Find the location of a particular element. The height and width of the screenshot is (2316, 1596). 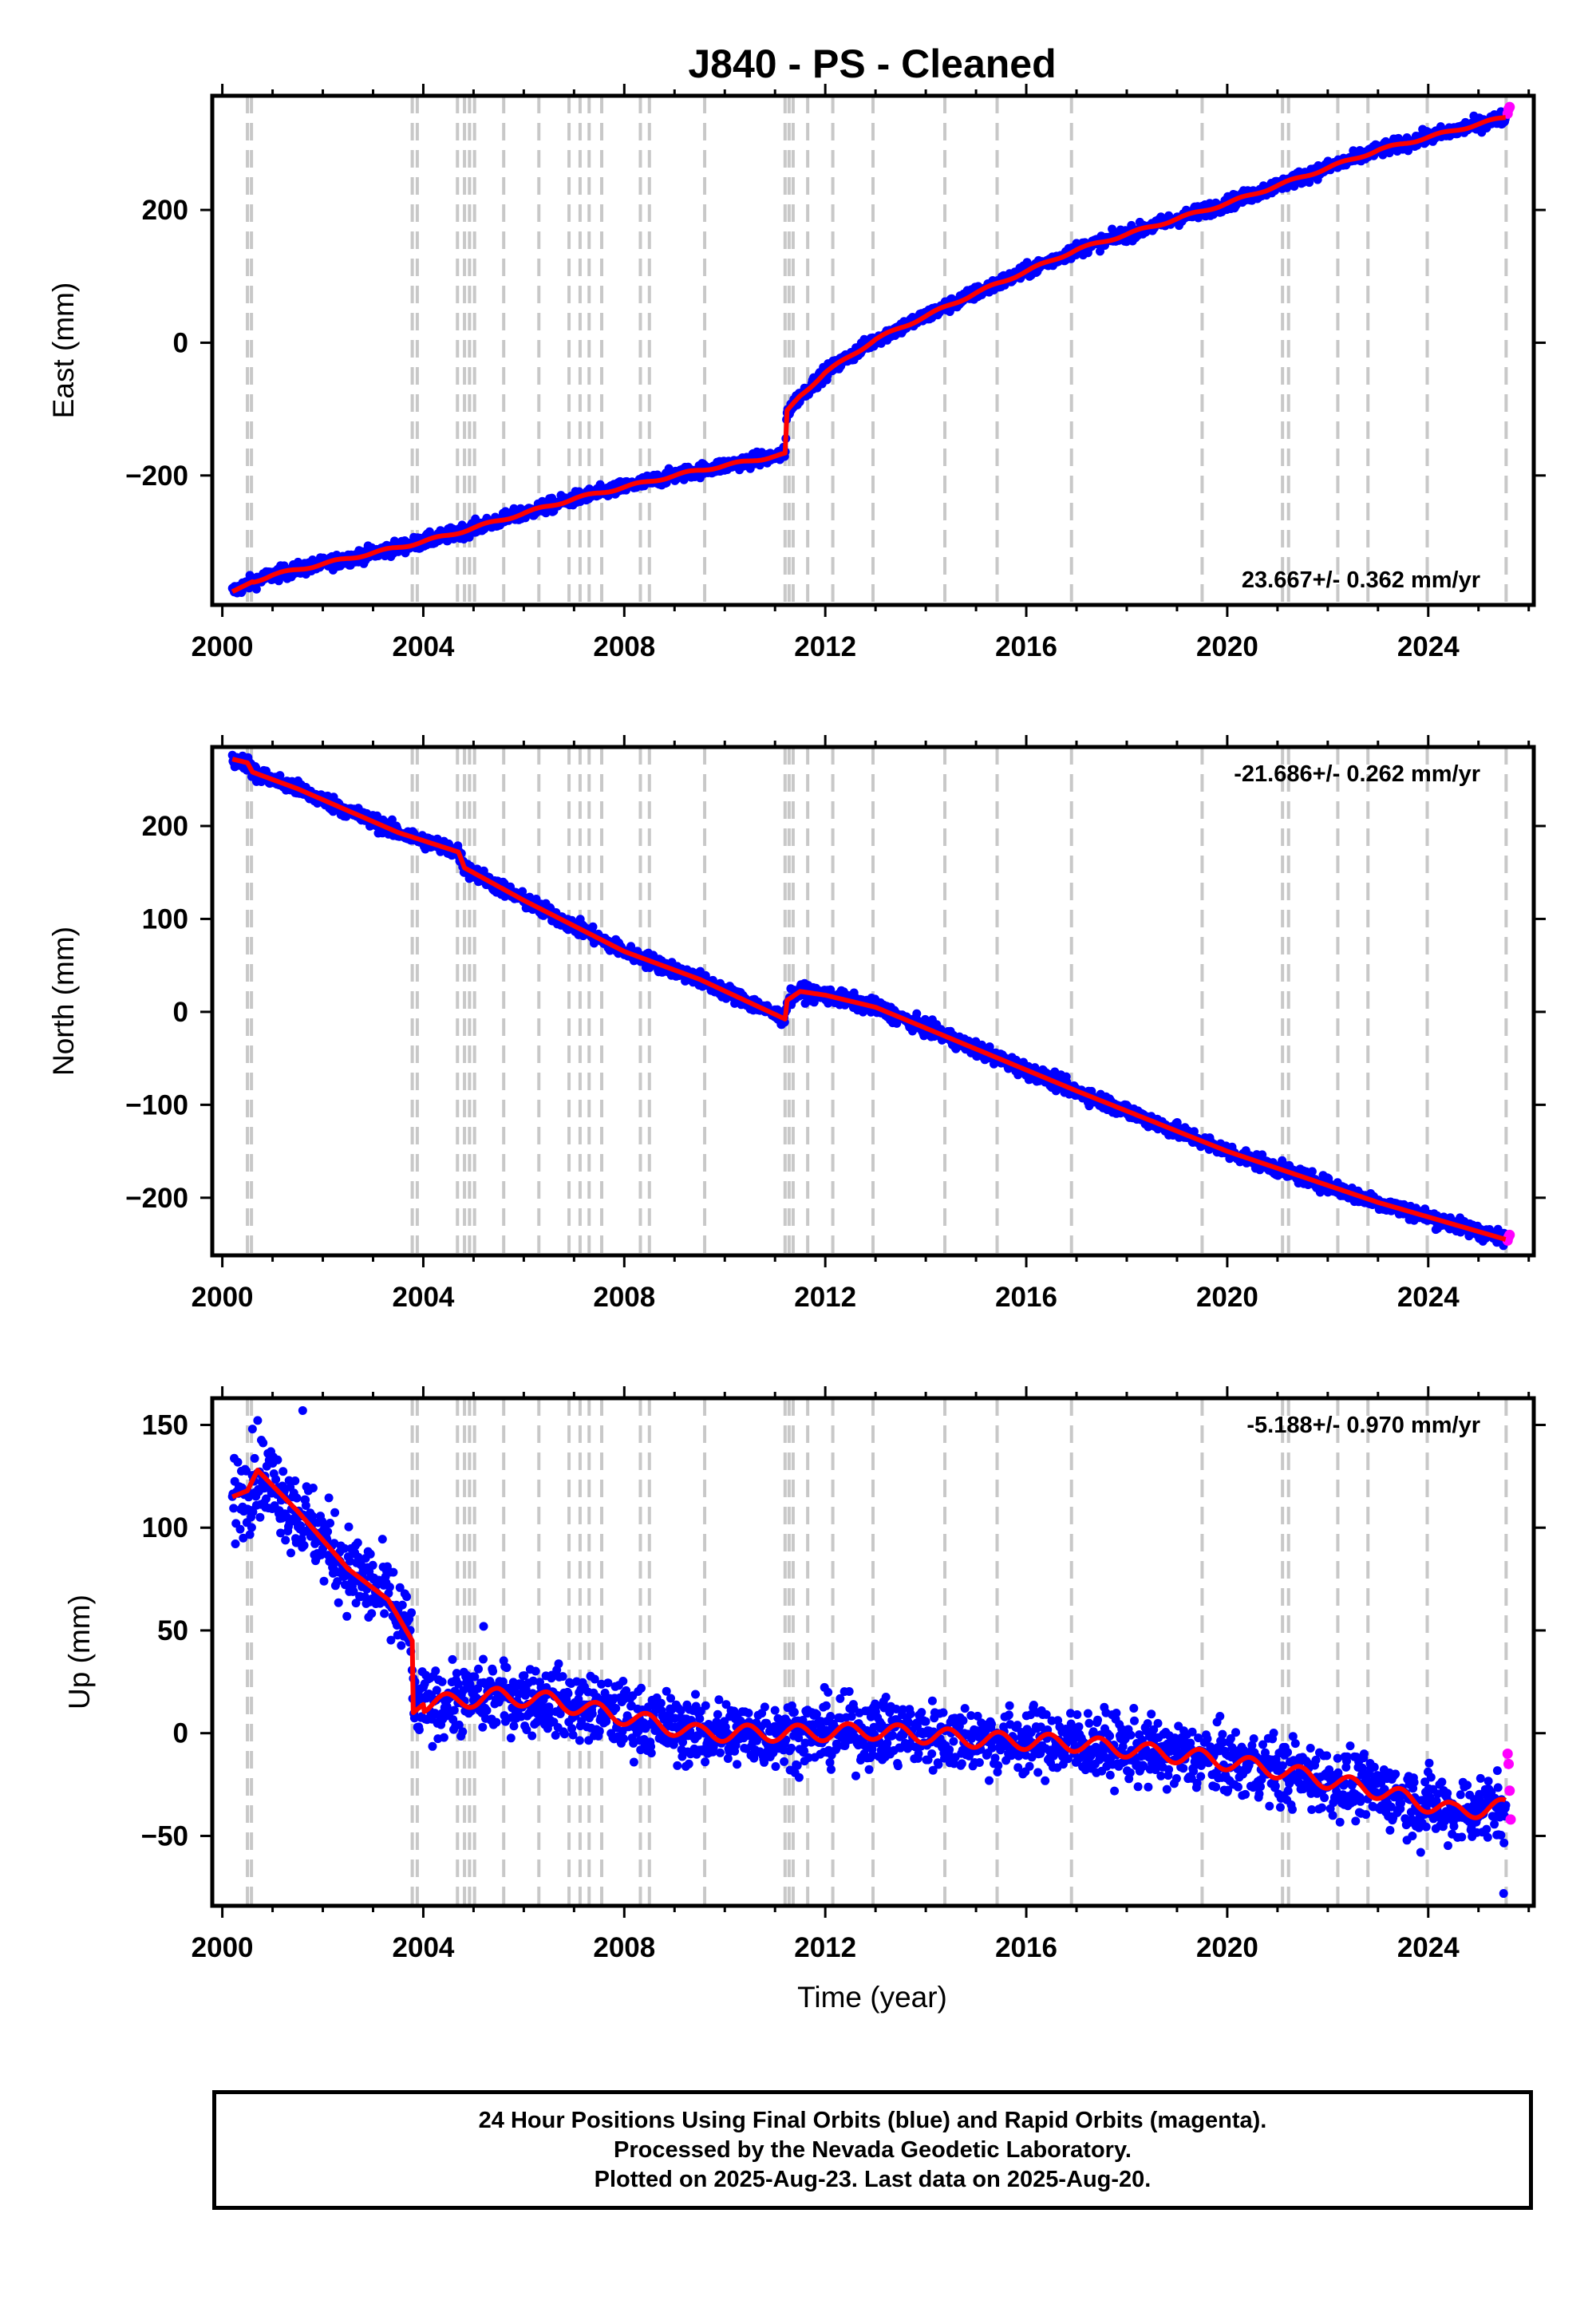

y-axis-label: North (mm) is located at coordinates (63, 1001).